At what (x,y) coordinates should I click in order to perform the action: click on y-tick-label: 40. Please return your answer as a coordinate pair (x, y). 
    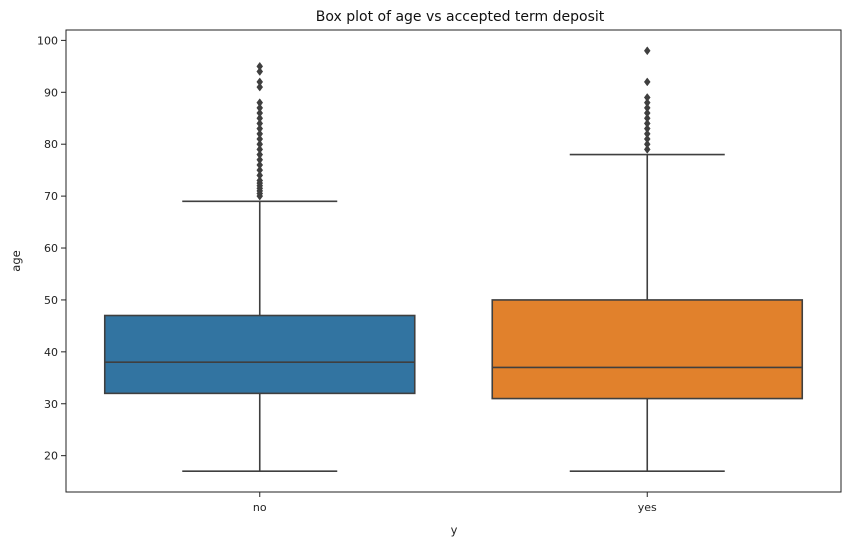
    Looking at the image, I should click on (51, 352).